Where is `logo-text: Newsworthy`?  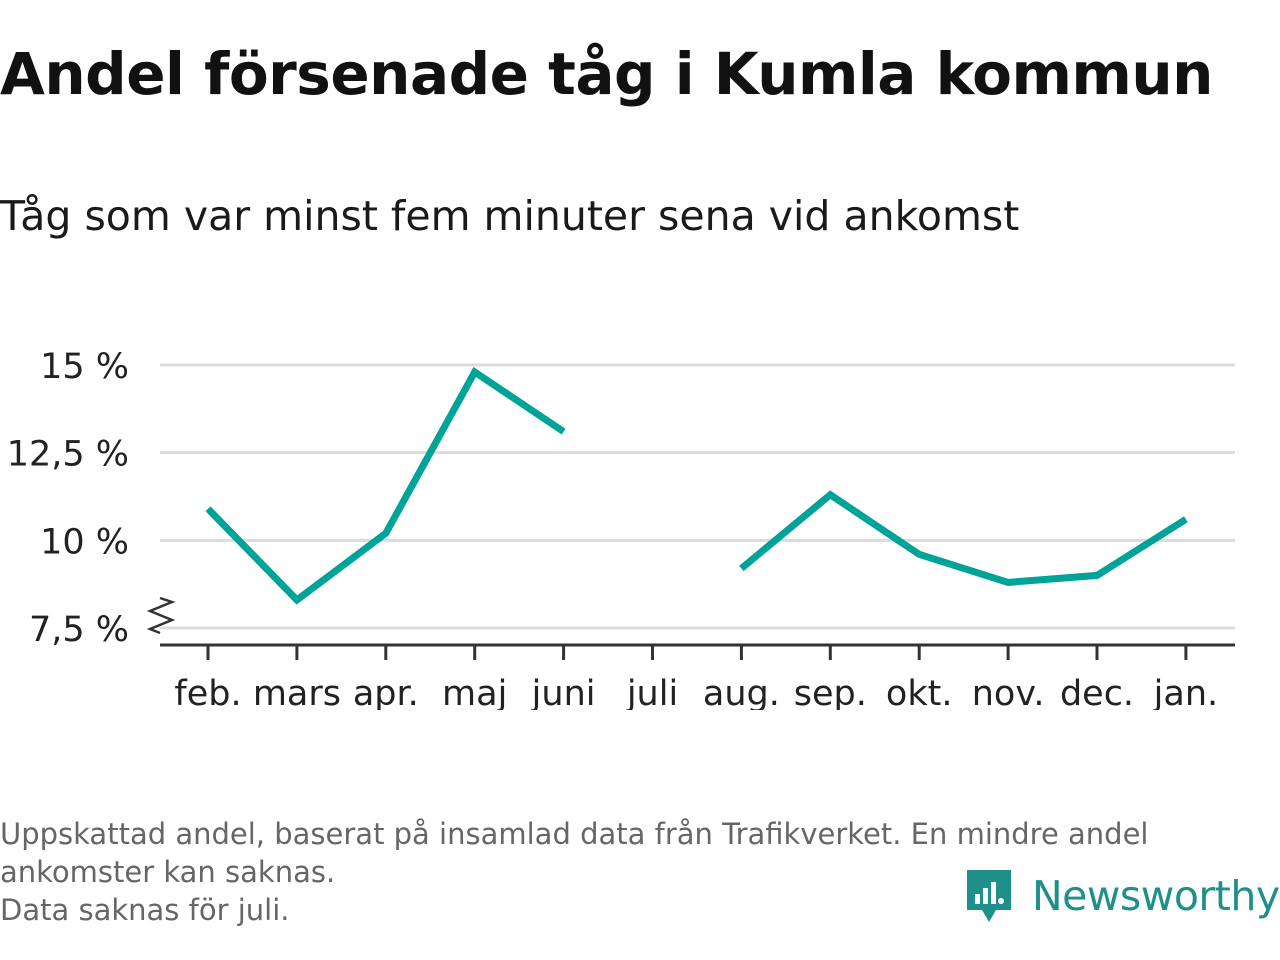
logo-text: Newsworthy is located at coordinates (1156, 896).